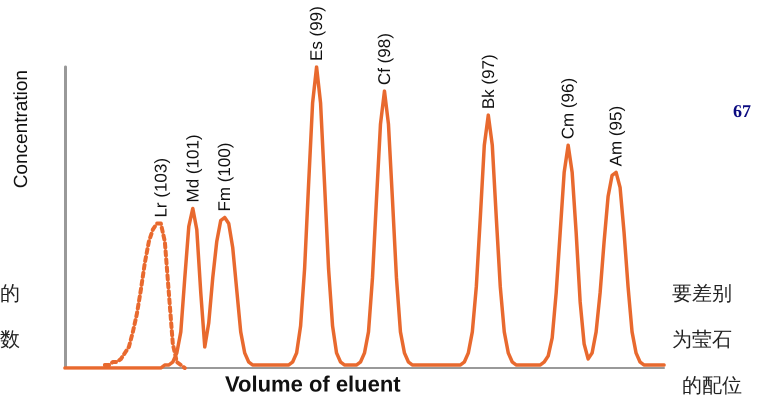 The height and width of the screenshot is (401, 760). I want to click on annotation: Cm (96), so click(568, 109).